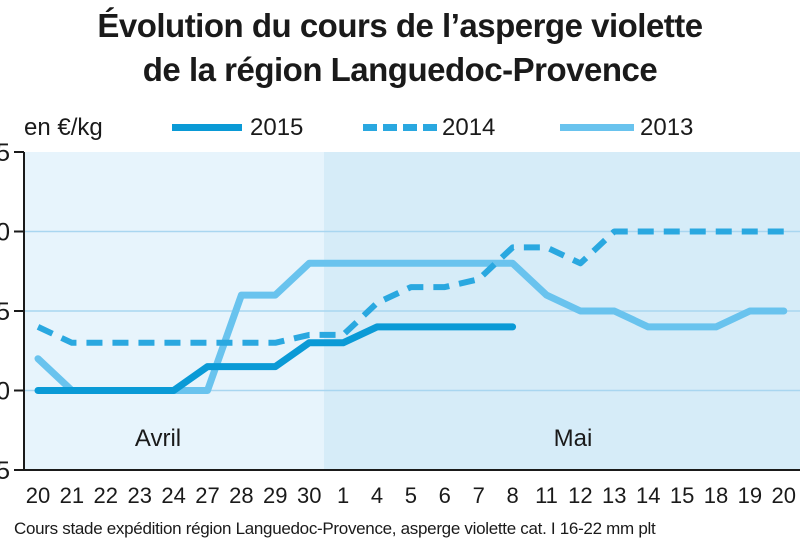 This screenshot has height=550, width=800. I want to click on legend-label-2013: 2013, so click(667, 127).